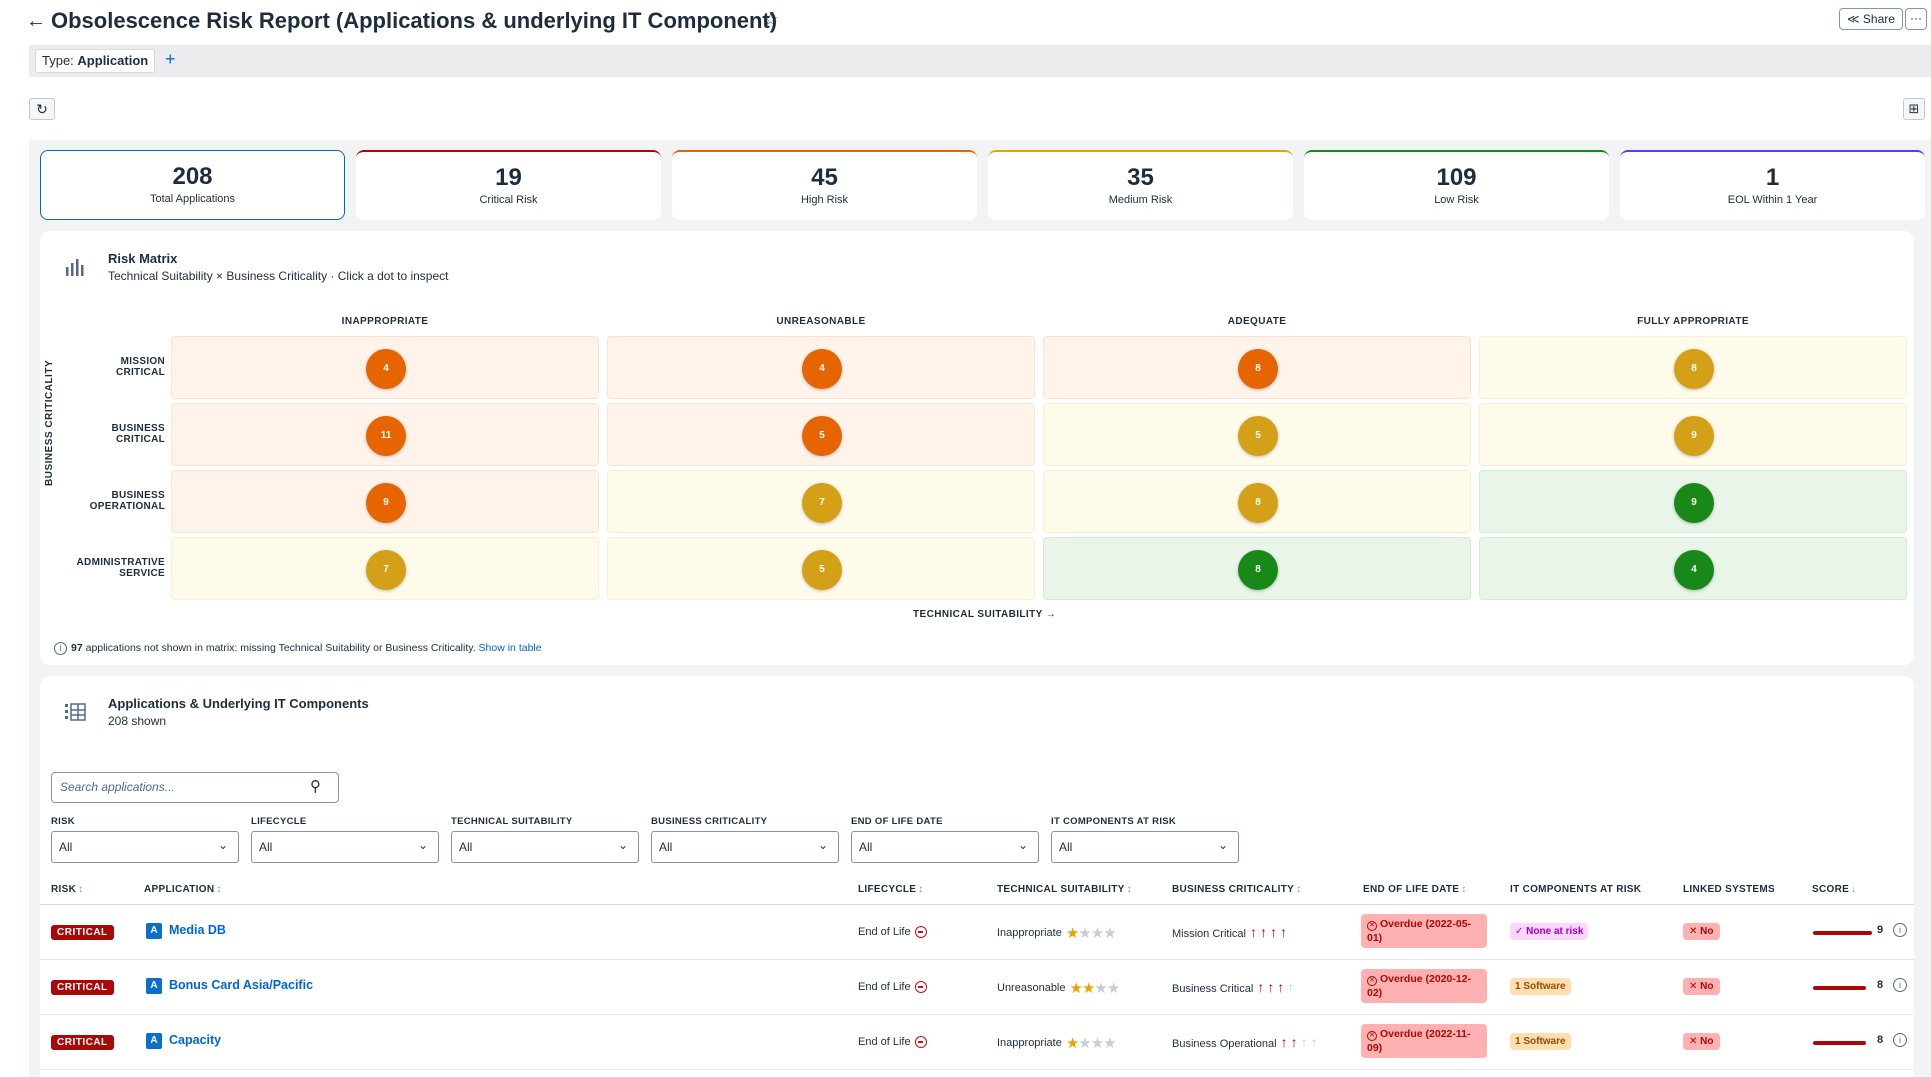  What do you see at coordinates (1839, 988) in the screenshot?
I see `score-bar` at bounding box center [1839, 988].